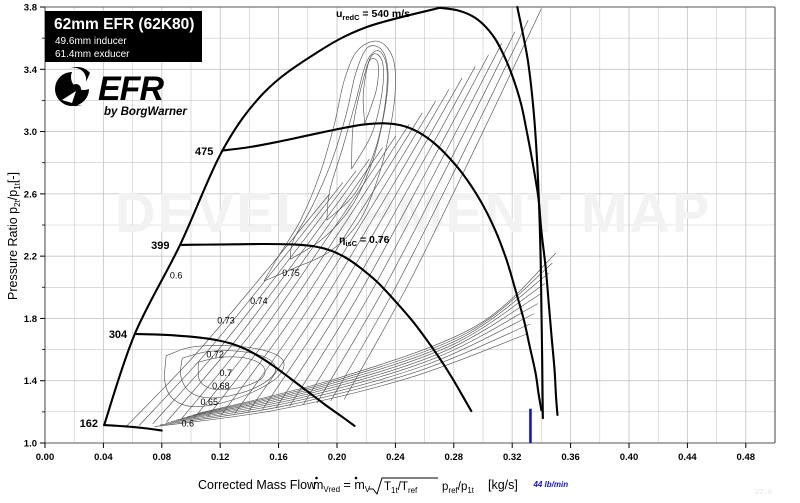 This screenshot has height=503, width=800. I want to click on Tref-slash: /T, so click(403, 487).